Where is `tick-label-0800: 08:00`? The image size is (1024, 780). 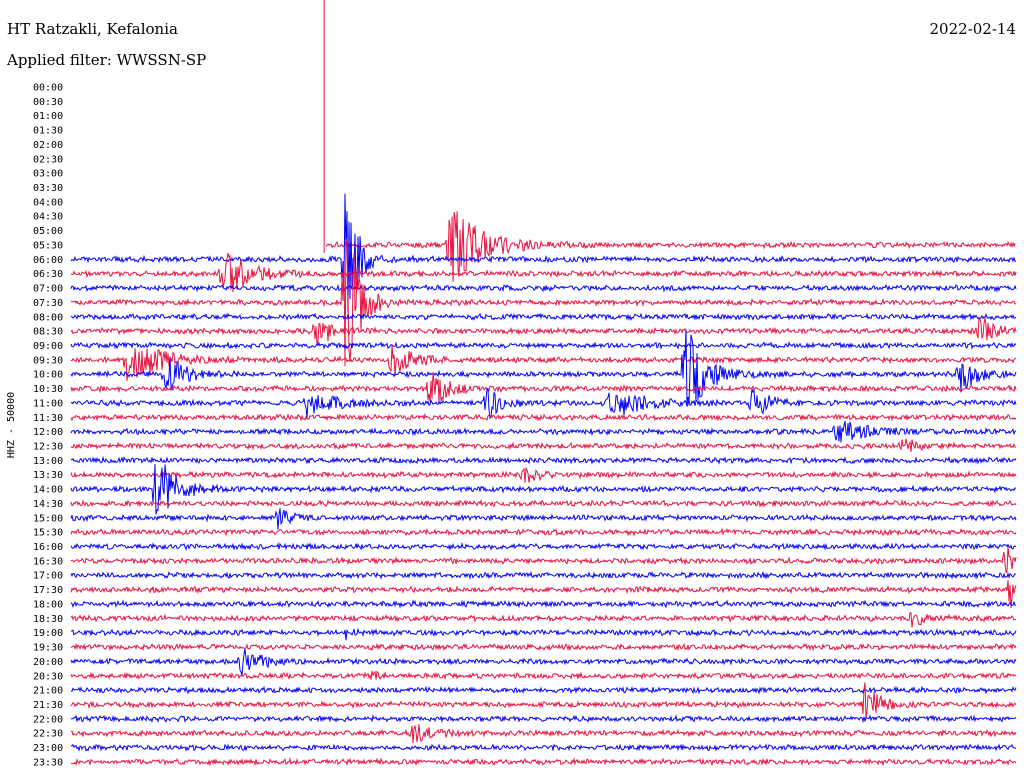
tick-label-0800: 08:00 is located at coordinates (48, 317).